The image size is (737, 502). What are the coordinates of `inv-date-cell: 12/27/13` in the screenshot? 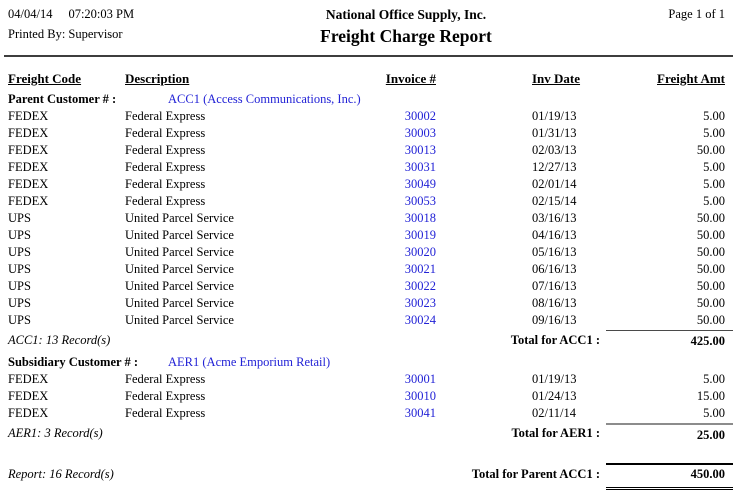 It's located at (554, 167).